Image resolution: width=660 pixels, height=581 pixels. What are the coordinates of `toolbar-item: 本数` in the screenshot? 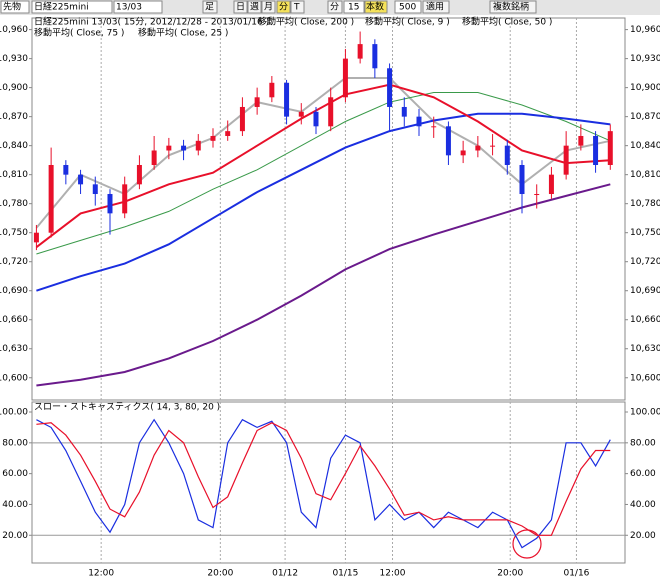 It's located at (375, 7).